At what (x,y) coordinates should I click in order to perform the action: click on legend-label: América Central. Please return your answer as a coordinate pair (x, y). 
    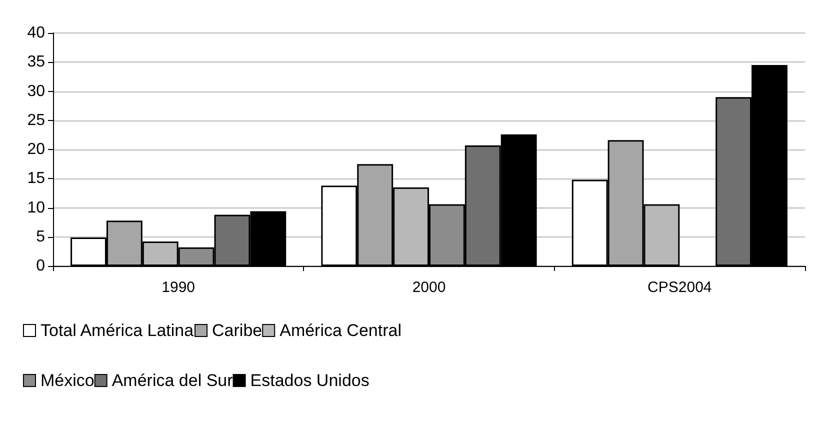
    Looking at the image, I should click on (341, 330).